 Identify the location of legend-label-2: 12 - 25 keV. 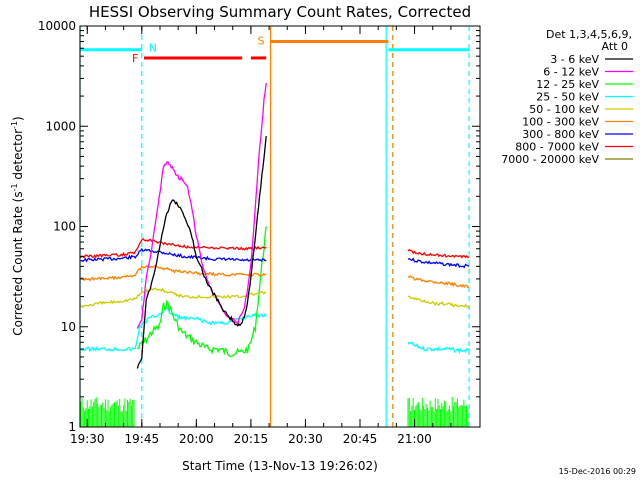
(567, 84).